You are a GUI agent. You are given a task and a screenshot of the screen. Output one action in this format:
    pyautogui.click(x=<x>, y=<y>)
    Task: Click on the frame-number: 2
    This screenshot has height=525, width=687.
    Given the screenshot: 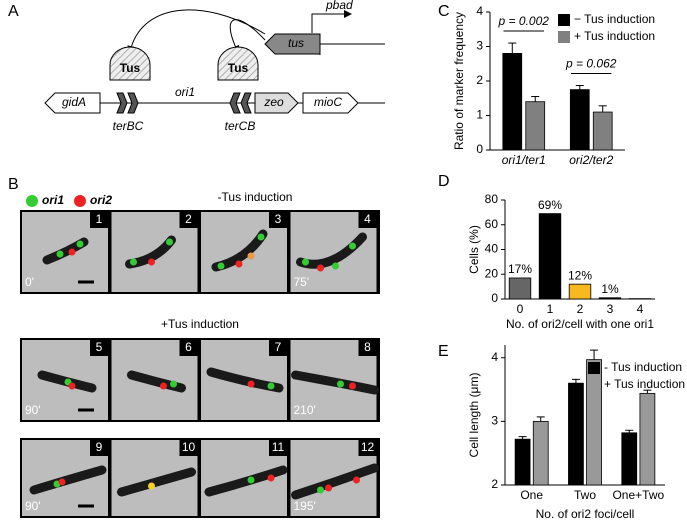 What is the action you would take?
    pyautogui.click(x=188, y=219)
    